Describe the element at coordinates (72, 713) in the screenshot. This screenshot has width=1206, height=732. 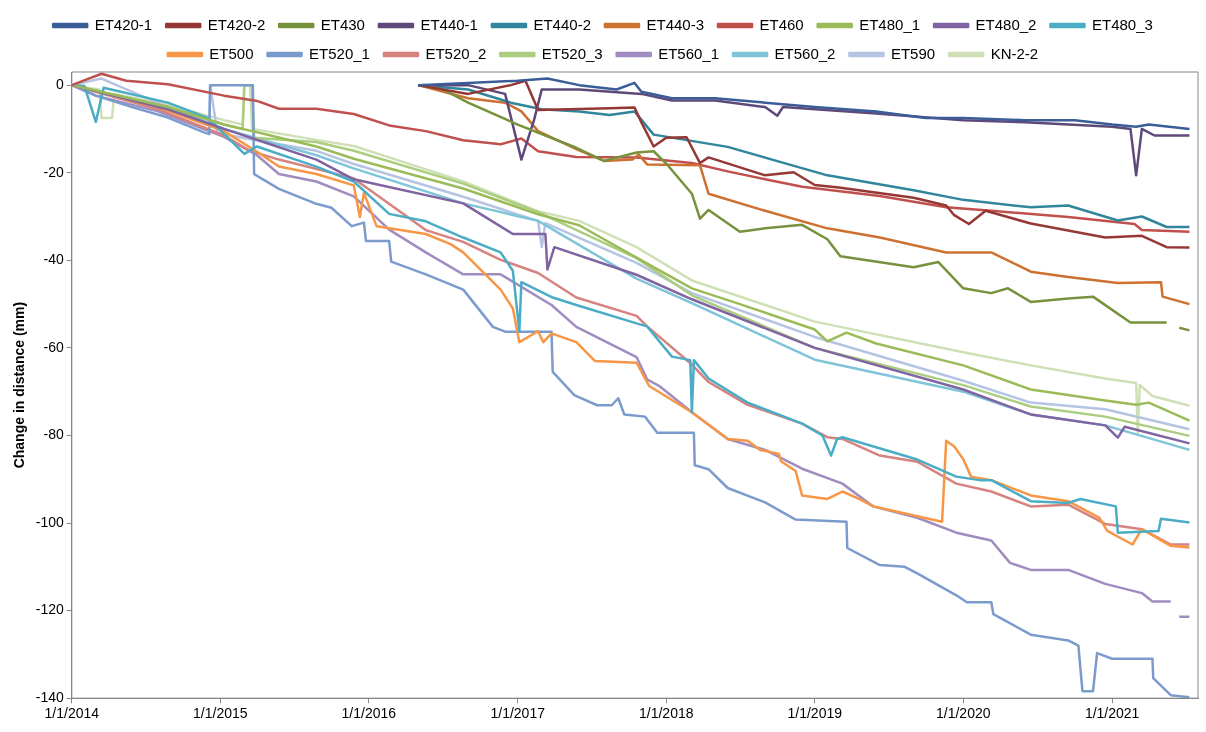
I see `x-tick-label: 1/1/2014` at that location.